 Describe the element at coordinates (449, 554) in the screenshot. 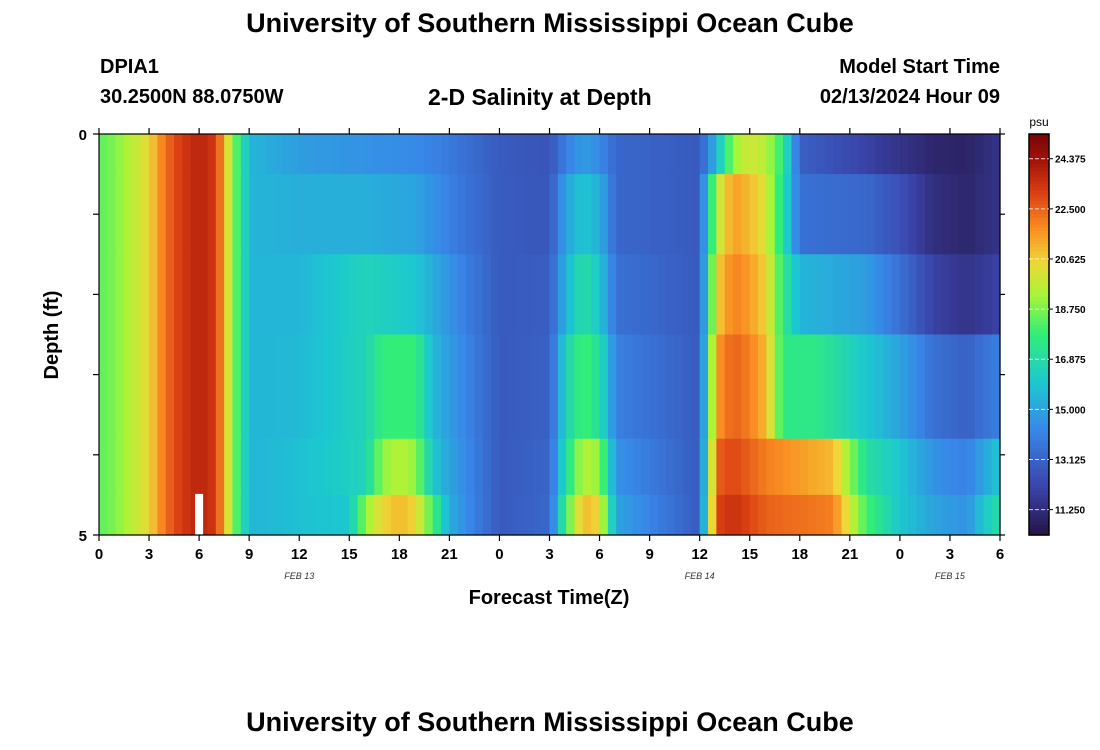

I see `x-tick-label: 21` at that location.